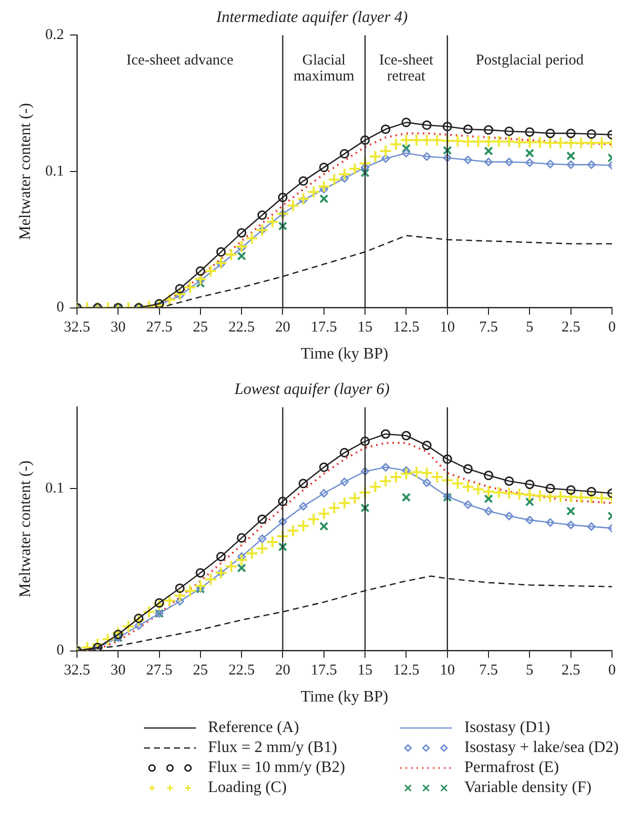 This screenshot has height=835, width=640. I want to click on legend-label: Flux = 10 mm/y (B2), so click(277, 768).